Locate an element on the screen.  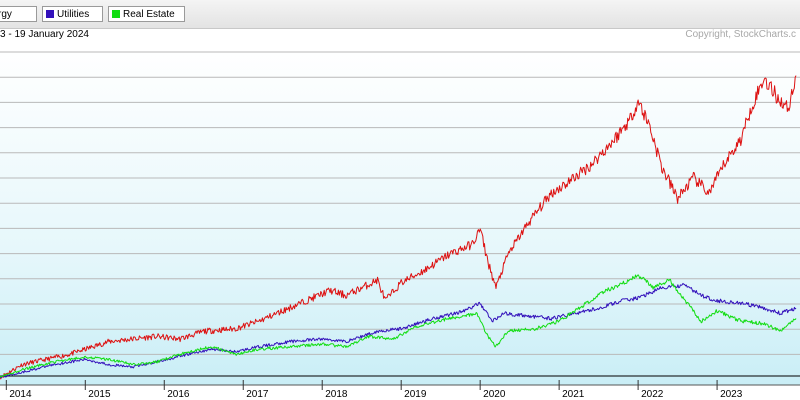
date-range: 3 - 19 January 2024 is located at coordinates (44, 34).